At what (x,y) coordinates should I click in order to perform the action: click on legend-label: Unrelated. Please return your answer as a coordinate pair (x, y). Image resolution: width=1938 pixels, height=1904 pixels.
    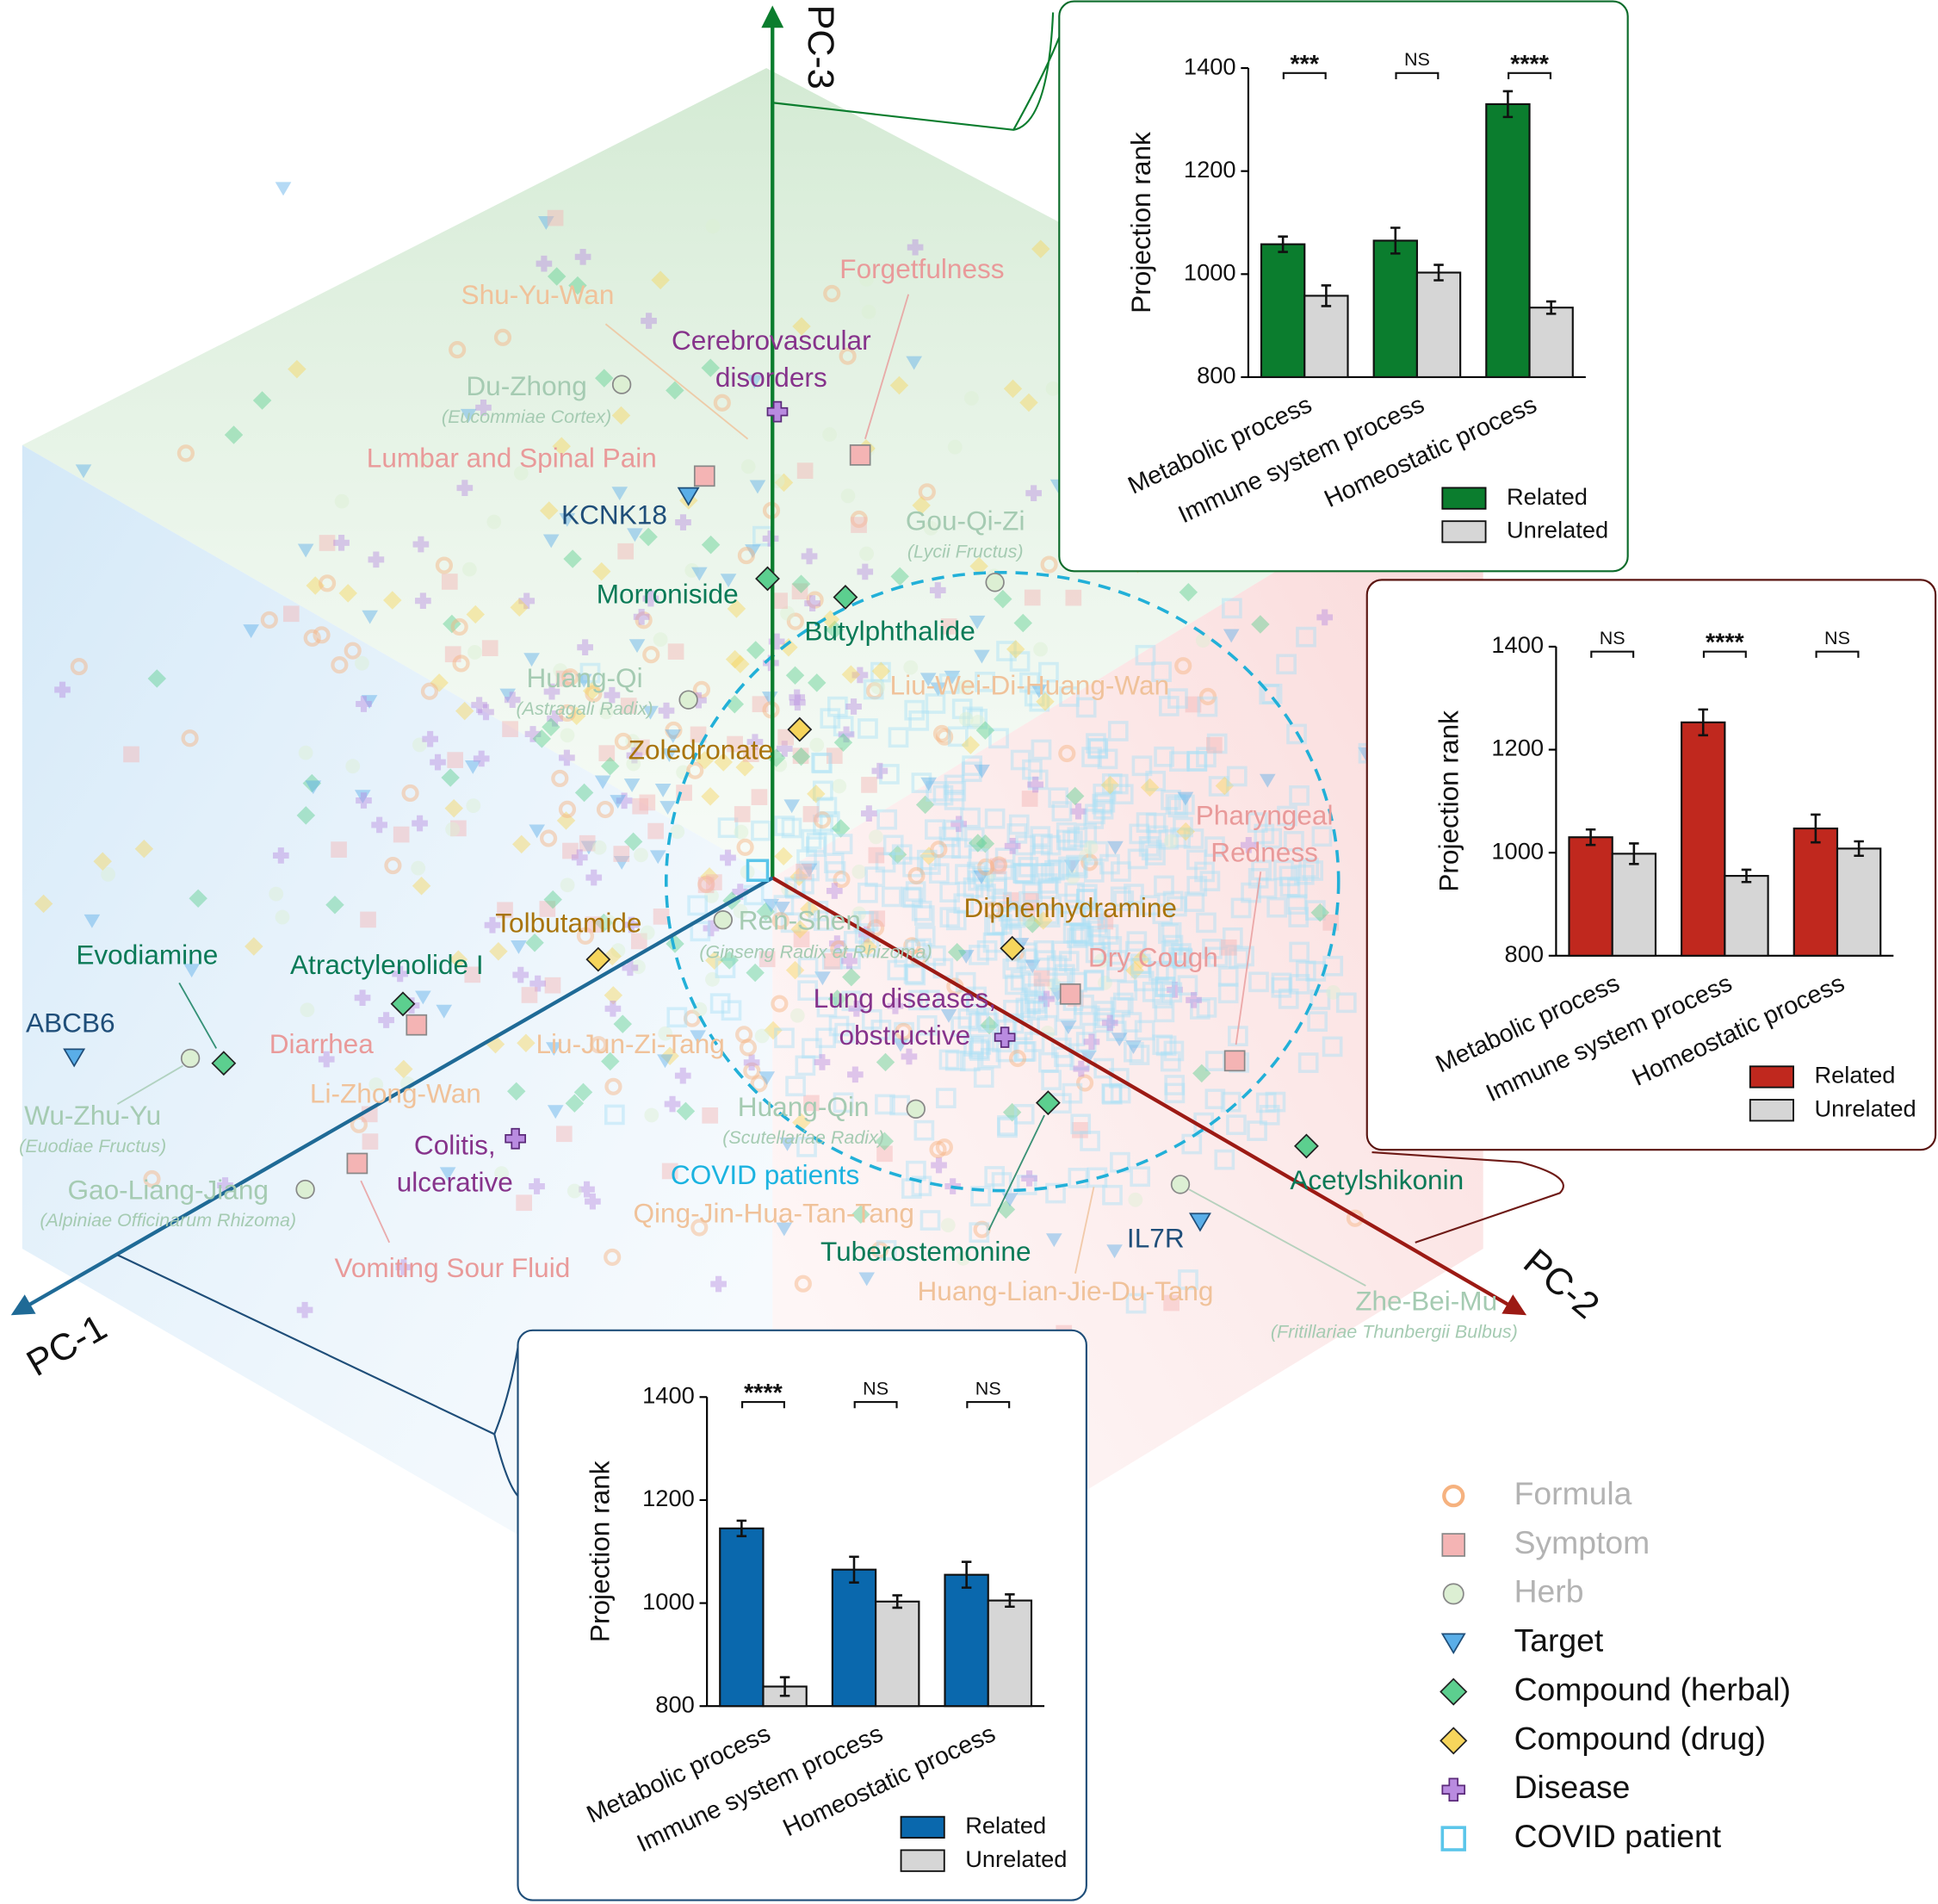
    Looking at the image, I should click on (1865, 1108).